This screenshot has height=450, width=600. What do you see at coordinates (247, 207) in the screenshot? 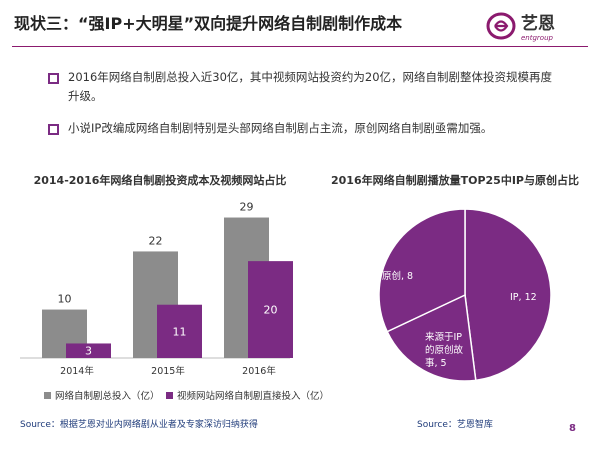
I see `data-label-total: 29` at bounding box center [247, 207].